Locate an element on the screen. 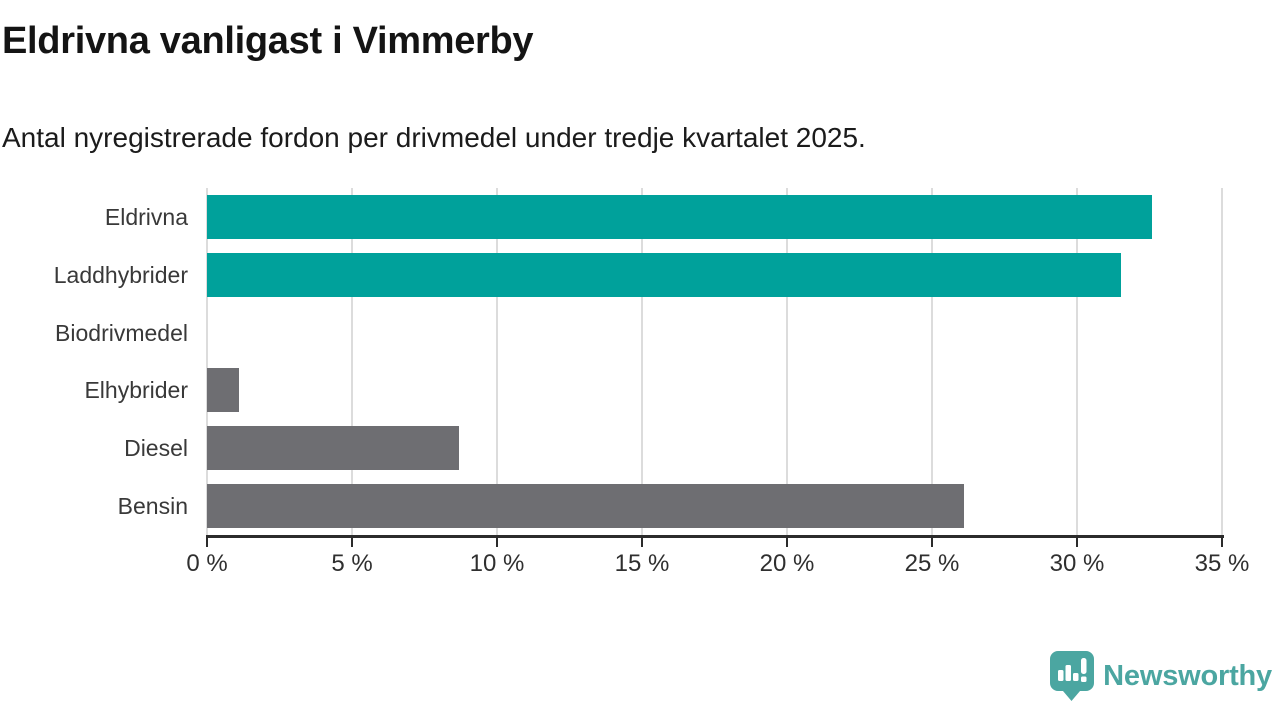 Image resolution: width=1280 pixels, height=720 pixels. x-axis-tick-label-10: 10 % is located at coordinates (497, 563).